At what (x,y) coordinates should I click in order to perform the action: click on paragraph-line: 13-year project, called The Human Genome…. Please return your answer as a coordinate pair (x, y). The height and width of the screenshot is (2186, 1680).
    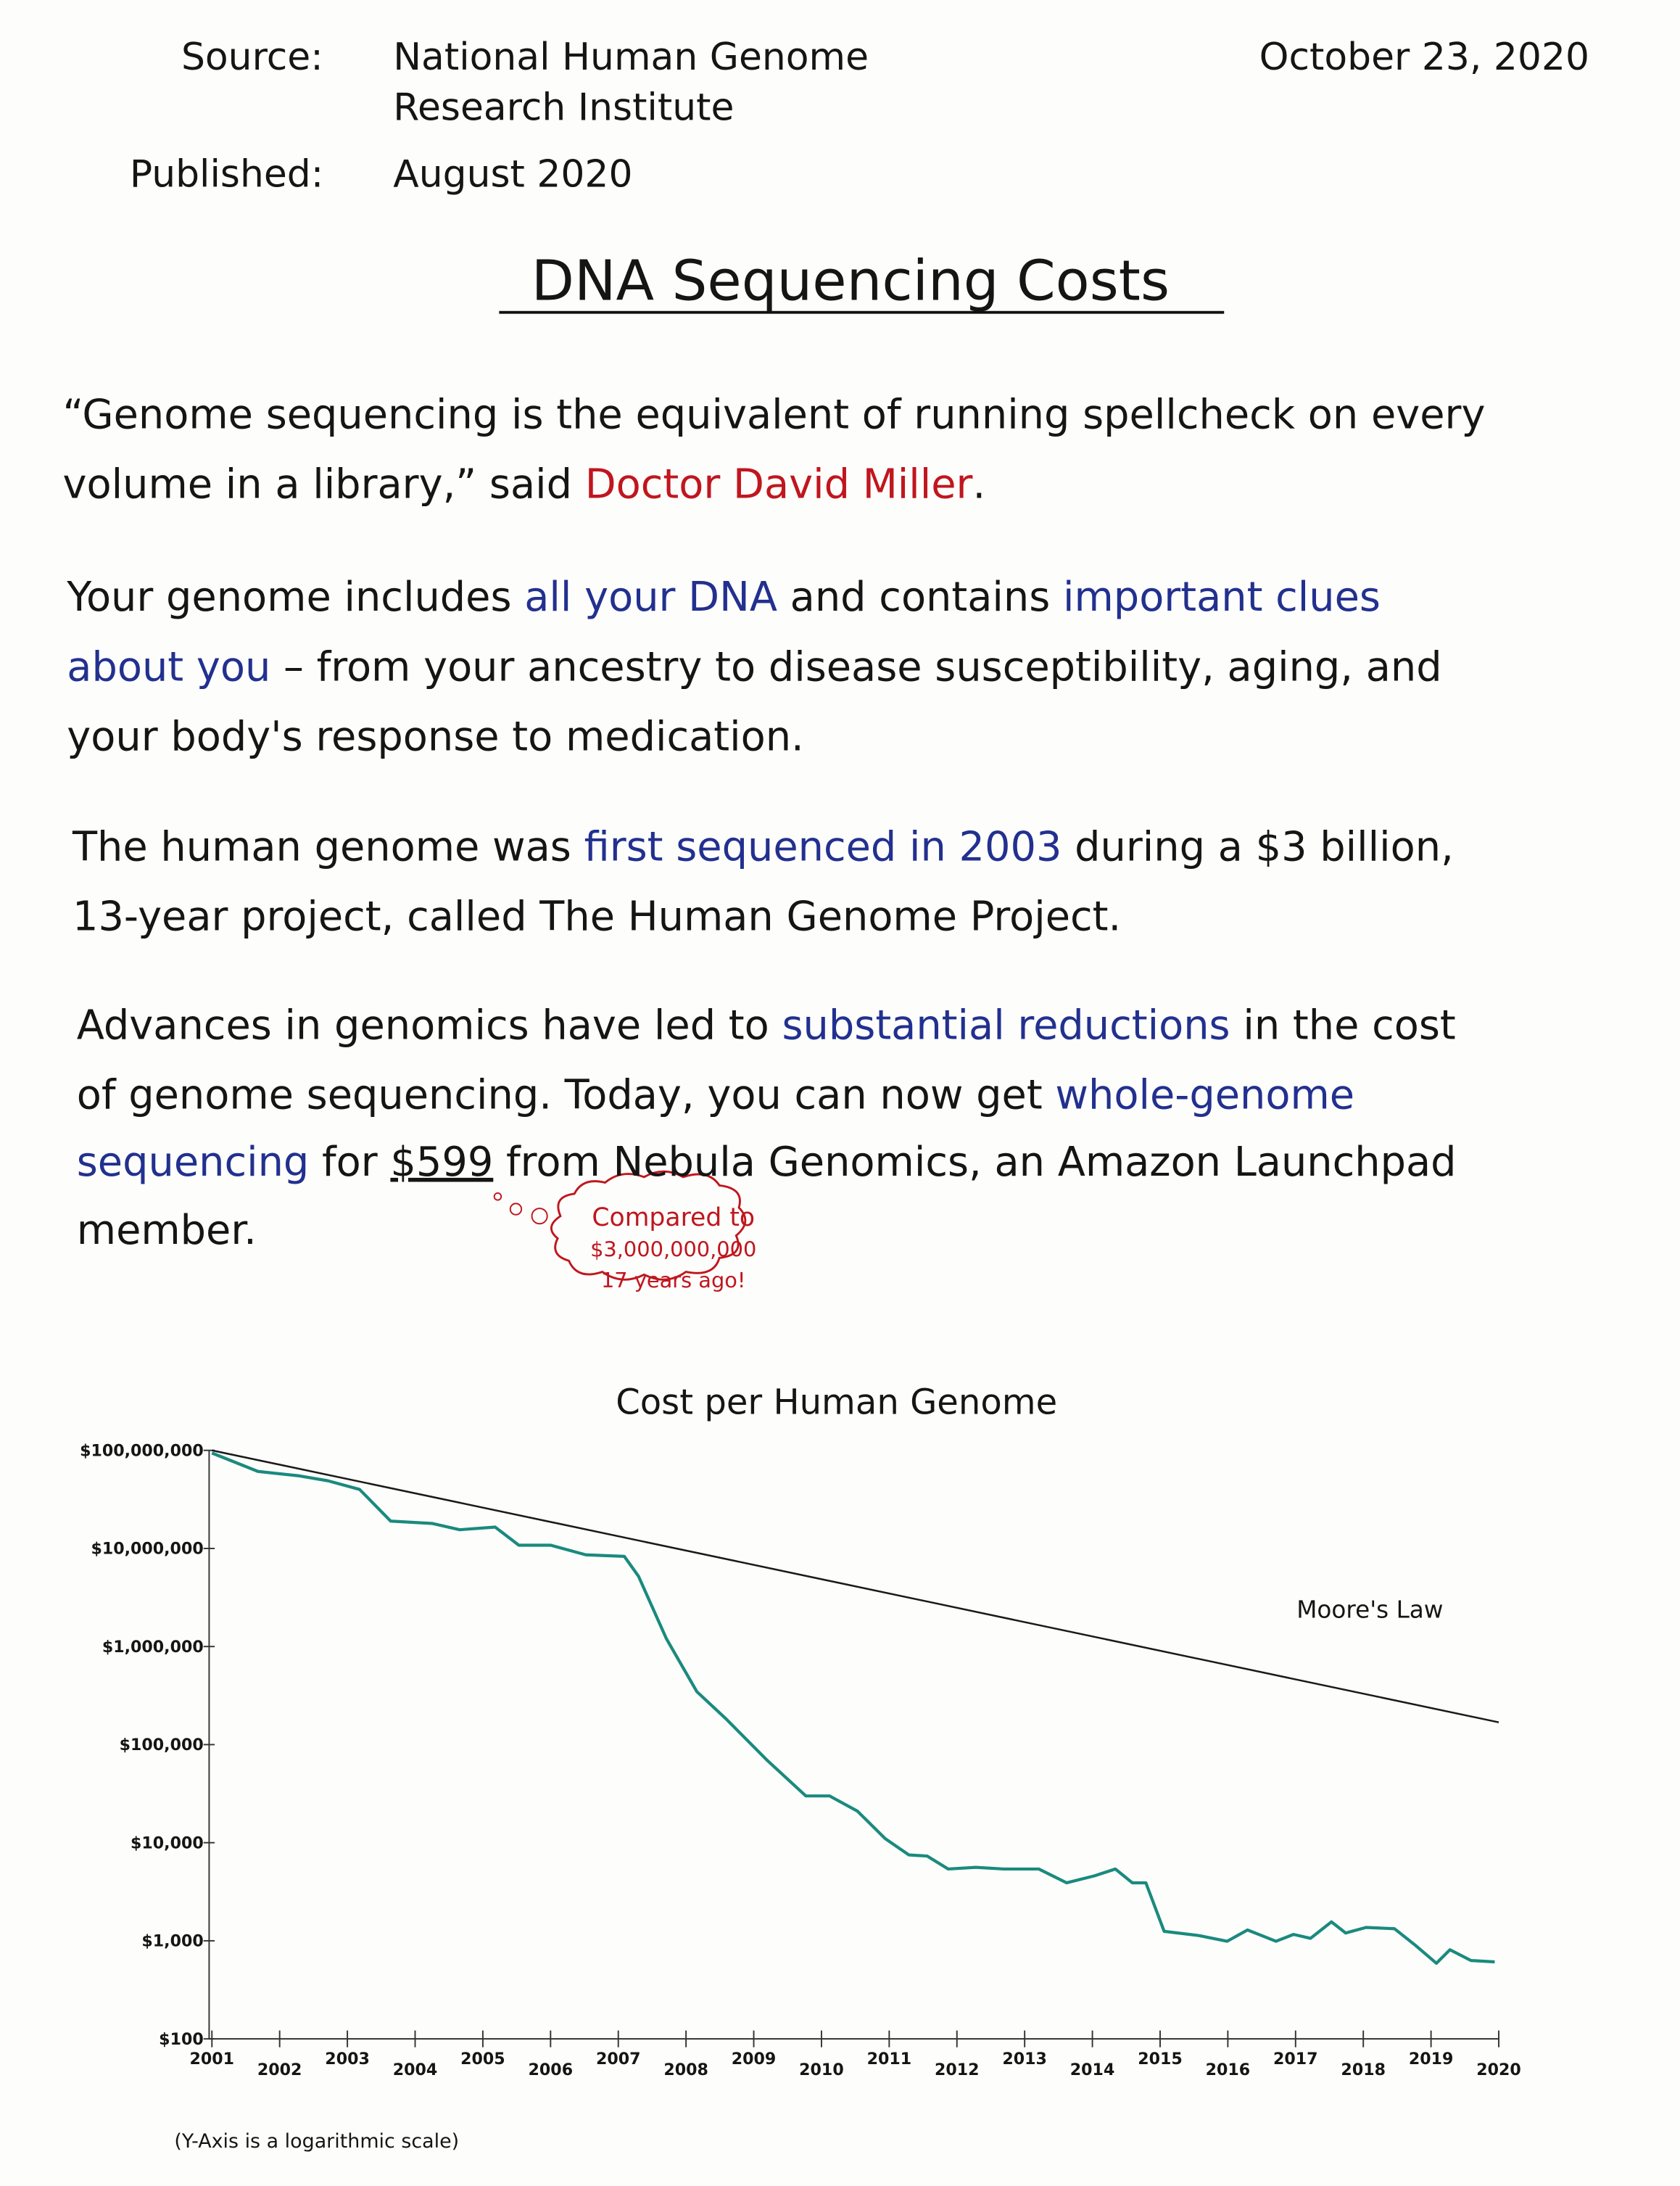
    Looking at the image, I should click on (597, 917).